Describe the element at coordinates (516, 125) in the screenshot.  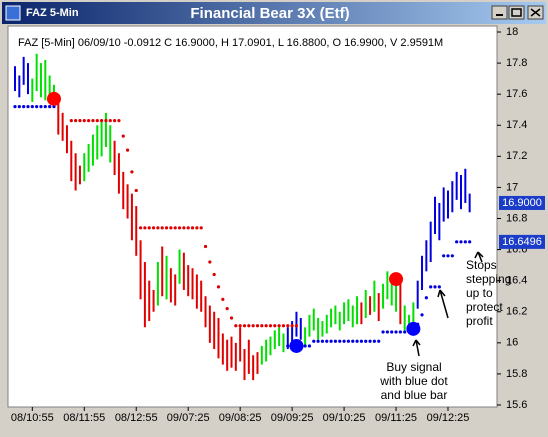
I see `y-tick-label: 17.4` at that location.